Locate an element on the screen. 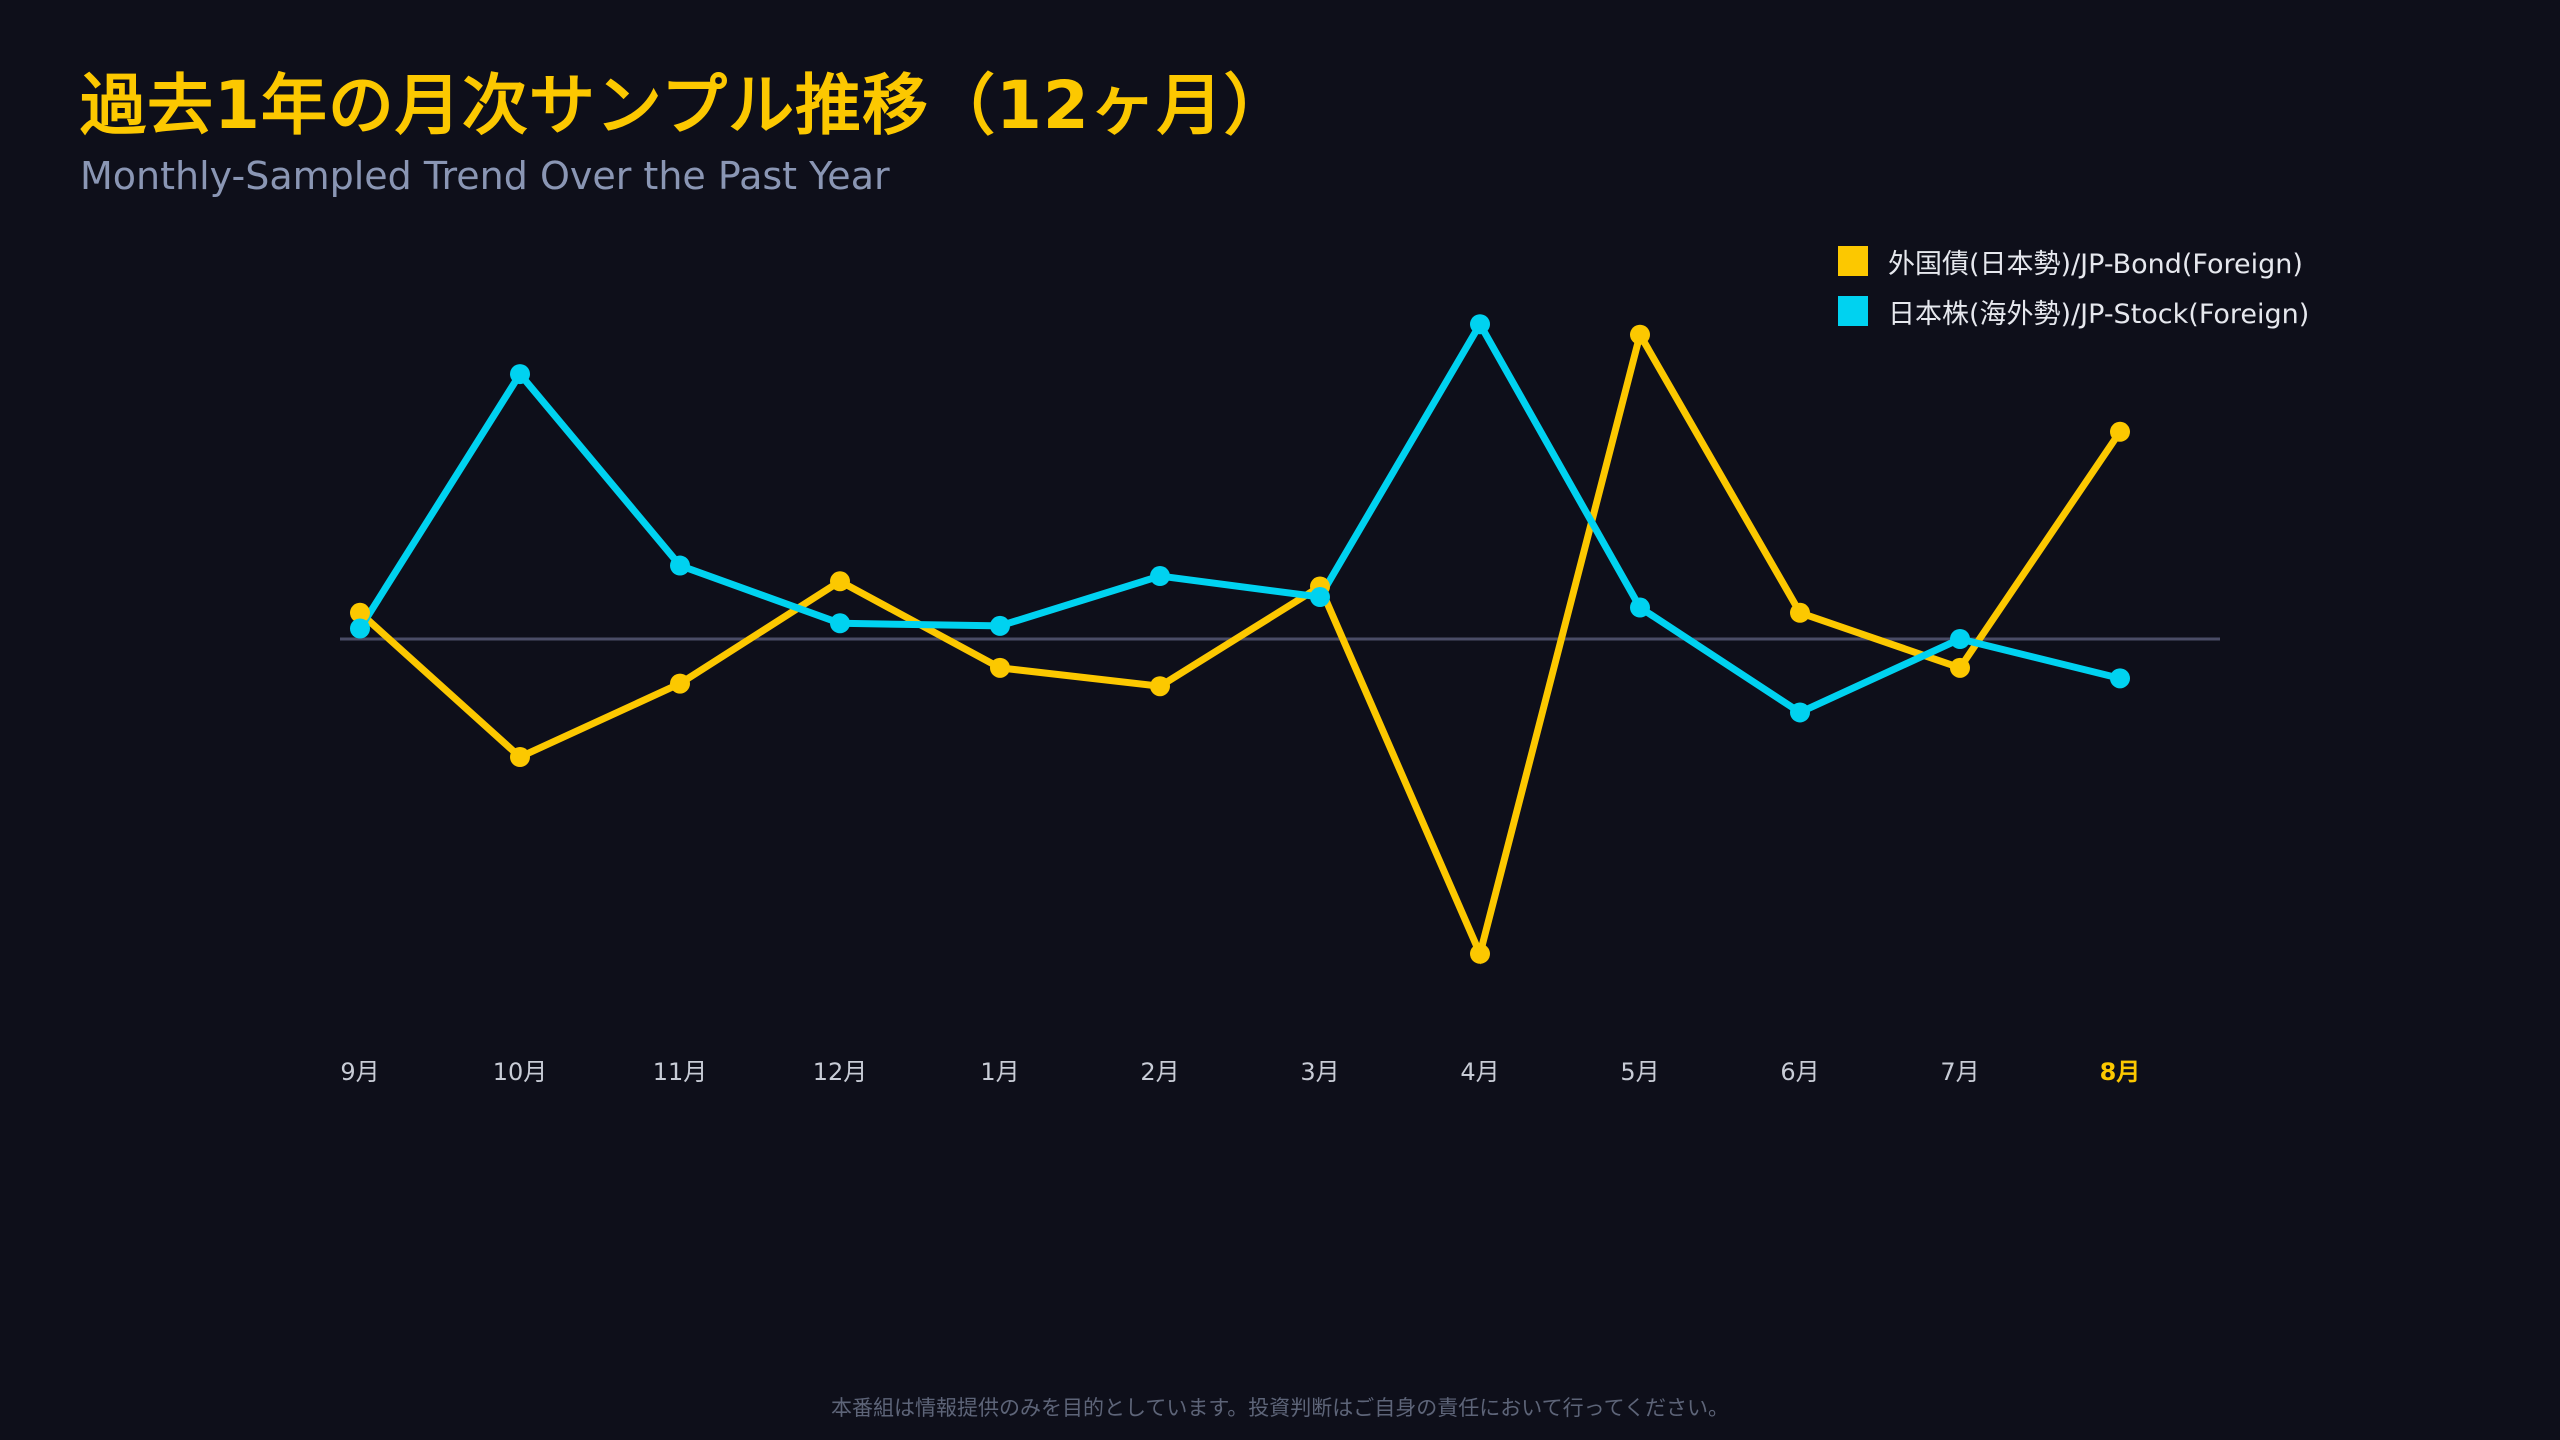  x-tick-label-8: 5月 is located at coordinates (1639, 1072).